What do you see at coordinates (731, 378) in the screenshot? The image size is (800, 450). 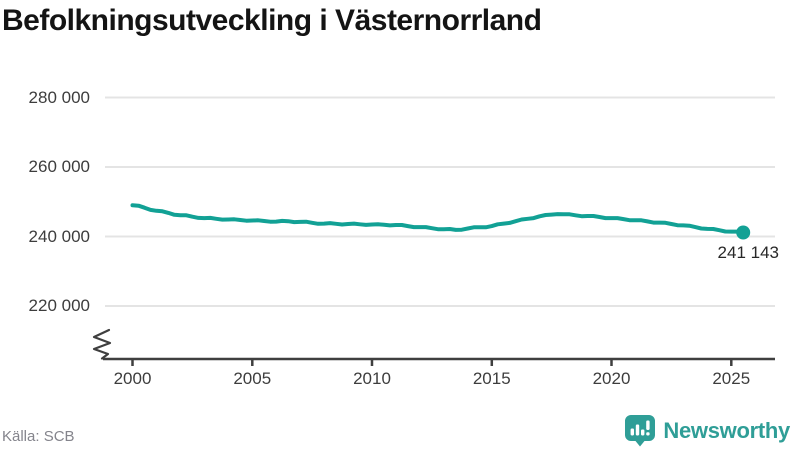 I see `x-tick-label: 2025` at bounding box center [731, 378].